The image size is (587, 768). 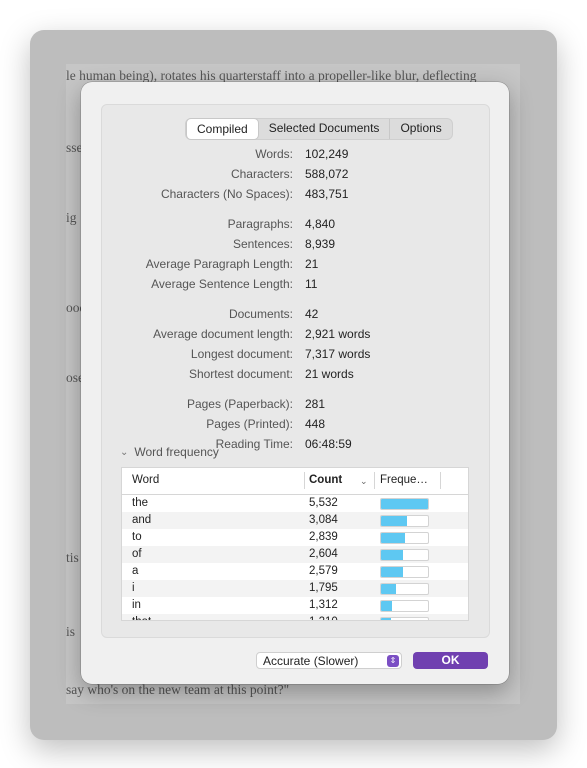 What do you see at coordinates (295, 175) in the screenshot?
I see `stat-row: Characters: 588,072` at bounding box center [295, 175].